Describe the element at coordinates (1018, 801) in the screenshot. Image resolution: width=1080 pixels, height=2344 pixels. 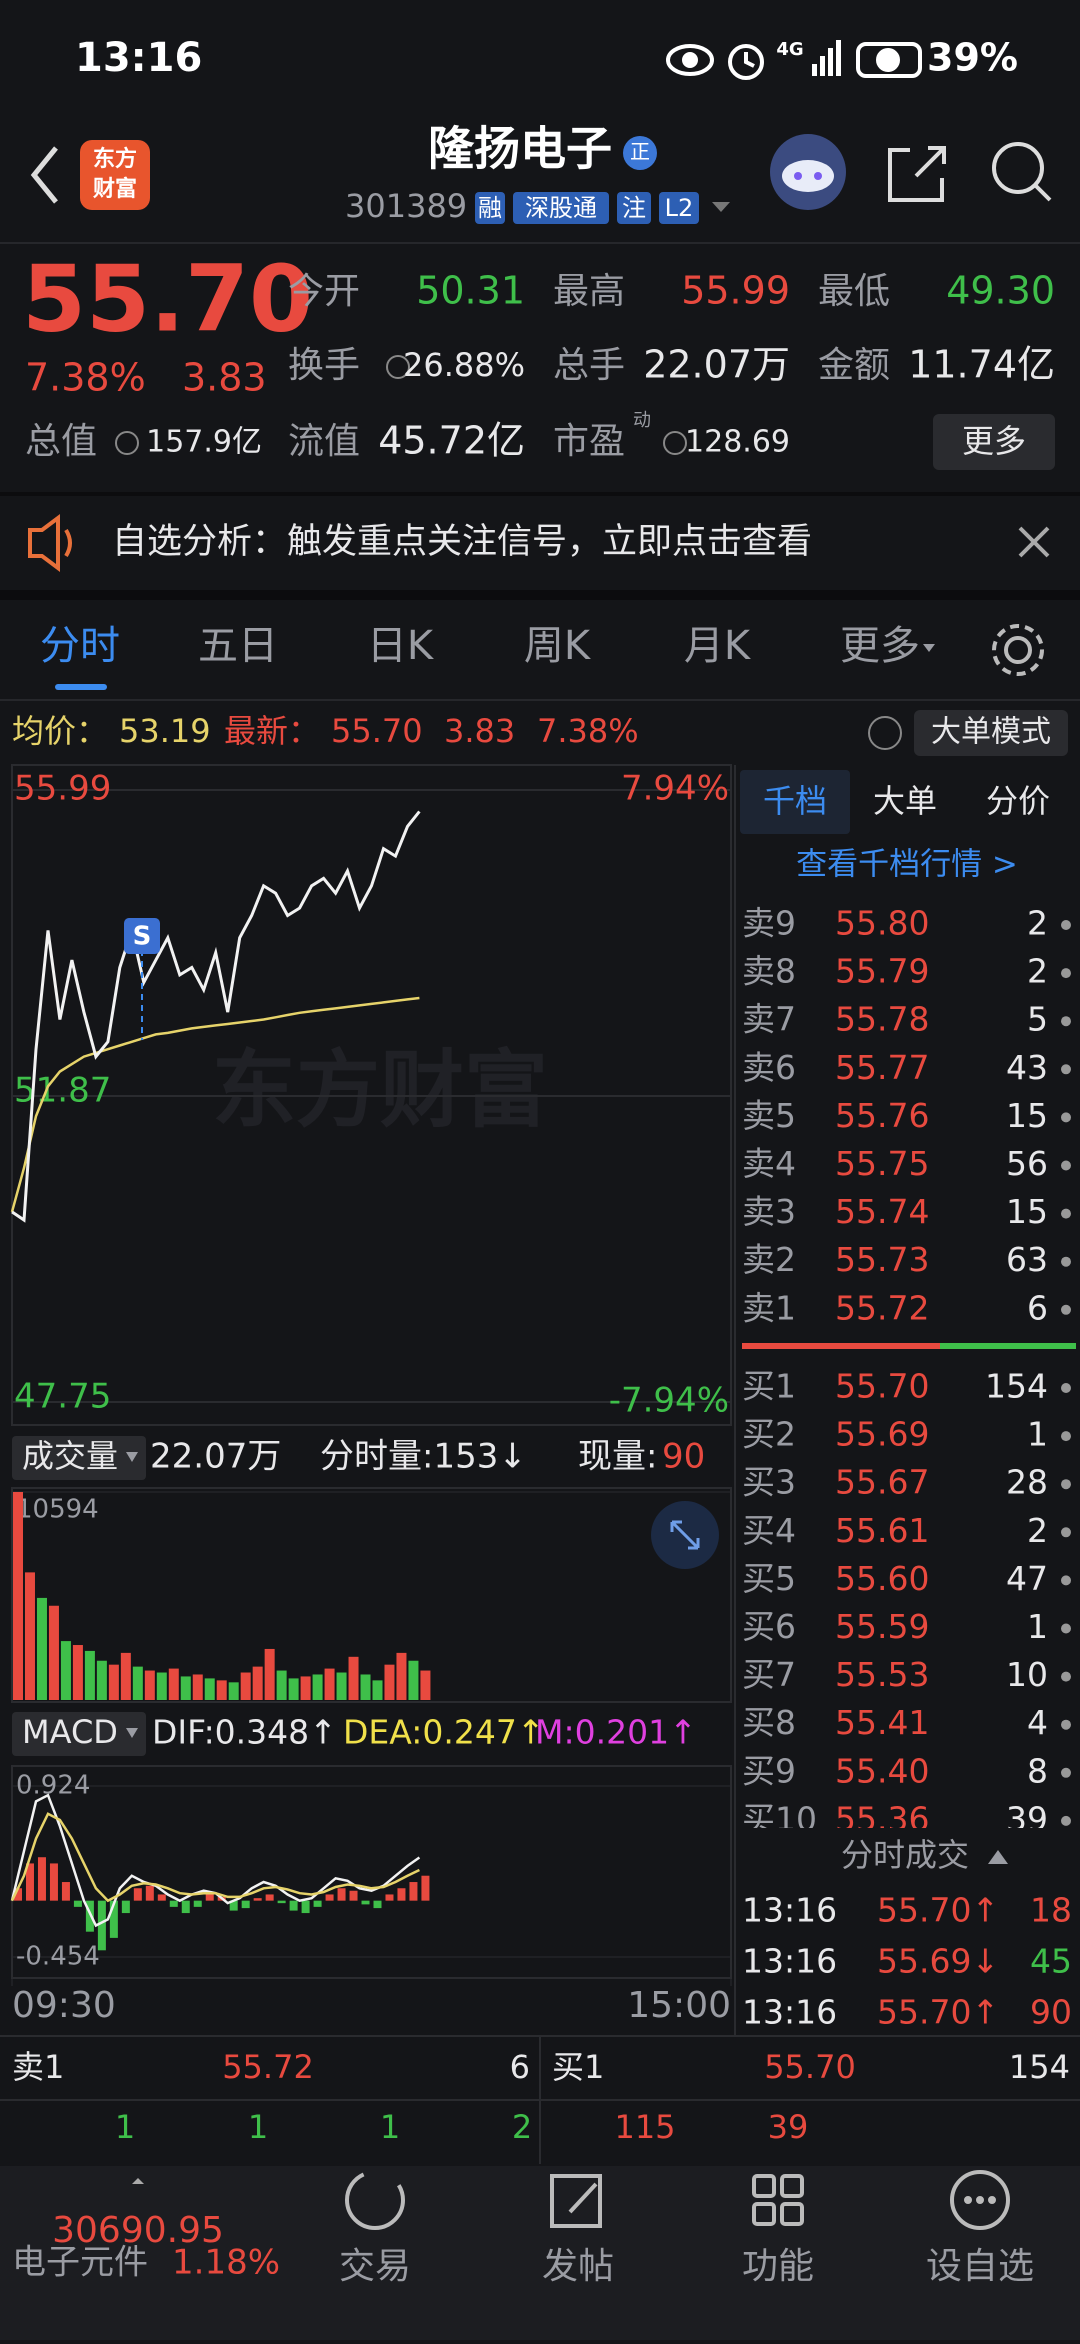
I see `book-tab: 分价` at that location.